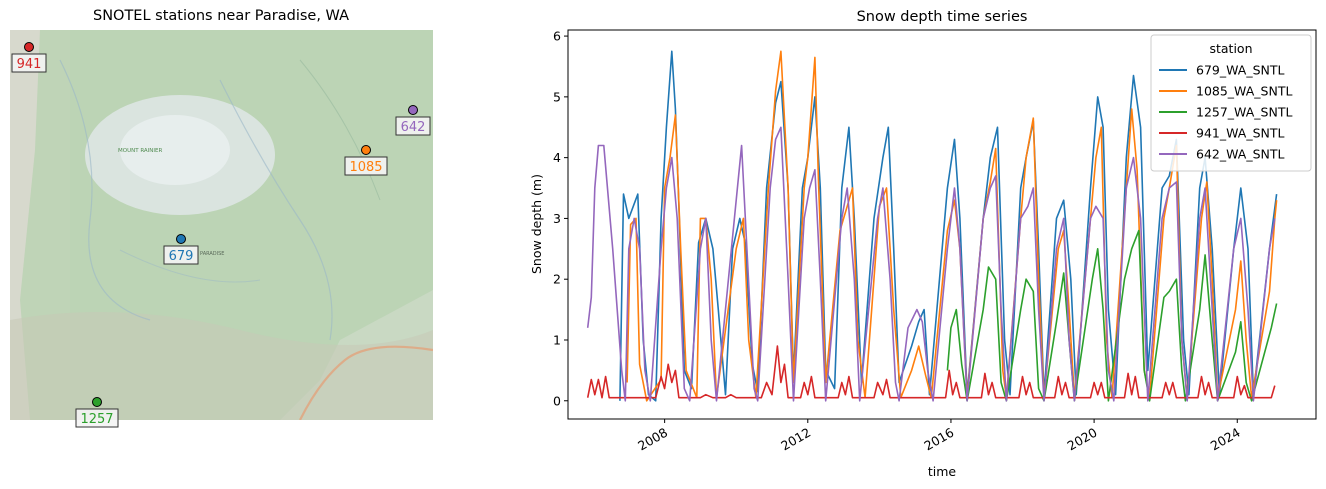  What do you see at coordinates (557, 218) in the screenshot?
I see `y-tick-label: 3` at bounding box center [557, 218].